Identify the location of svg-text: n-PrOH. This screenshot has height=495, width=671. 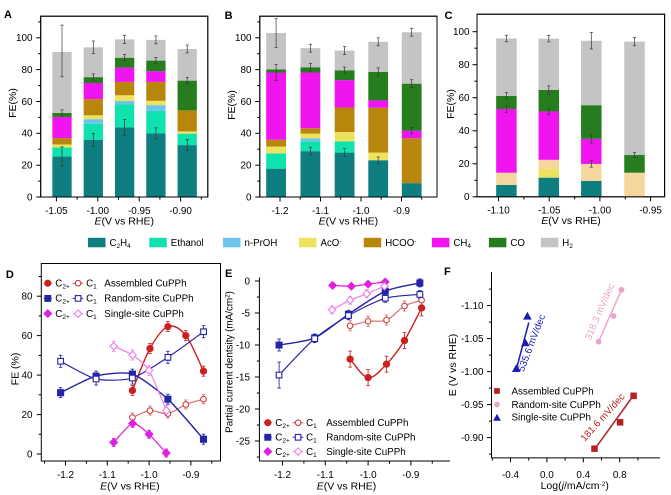
(261, 243).